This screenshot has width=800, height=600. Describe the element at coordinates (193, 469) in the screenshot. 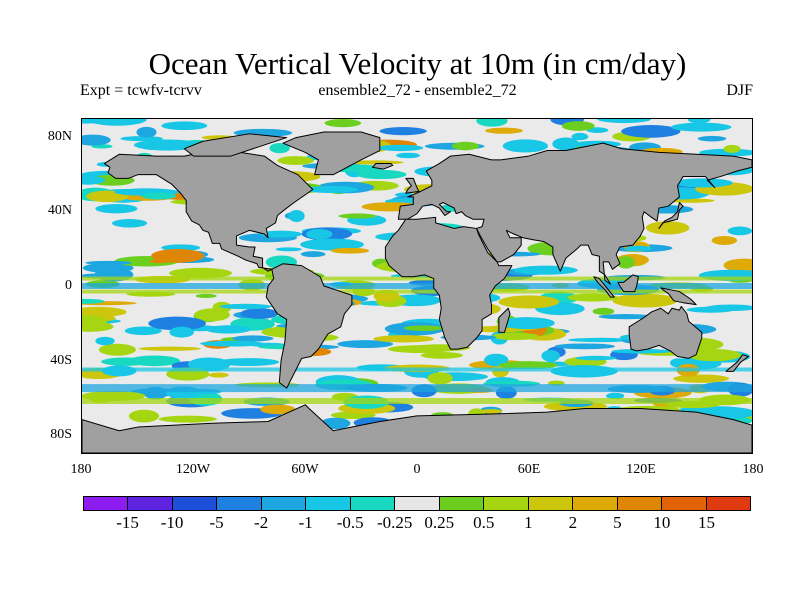

I see `lon-tick-label: 120W` at that location.